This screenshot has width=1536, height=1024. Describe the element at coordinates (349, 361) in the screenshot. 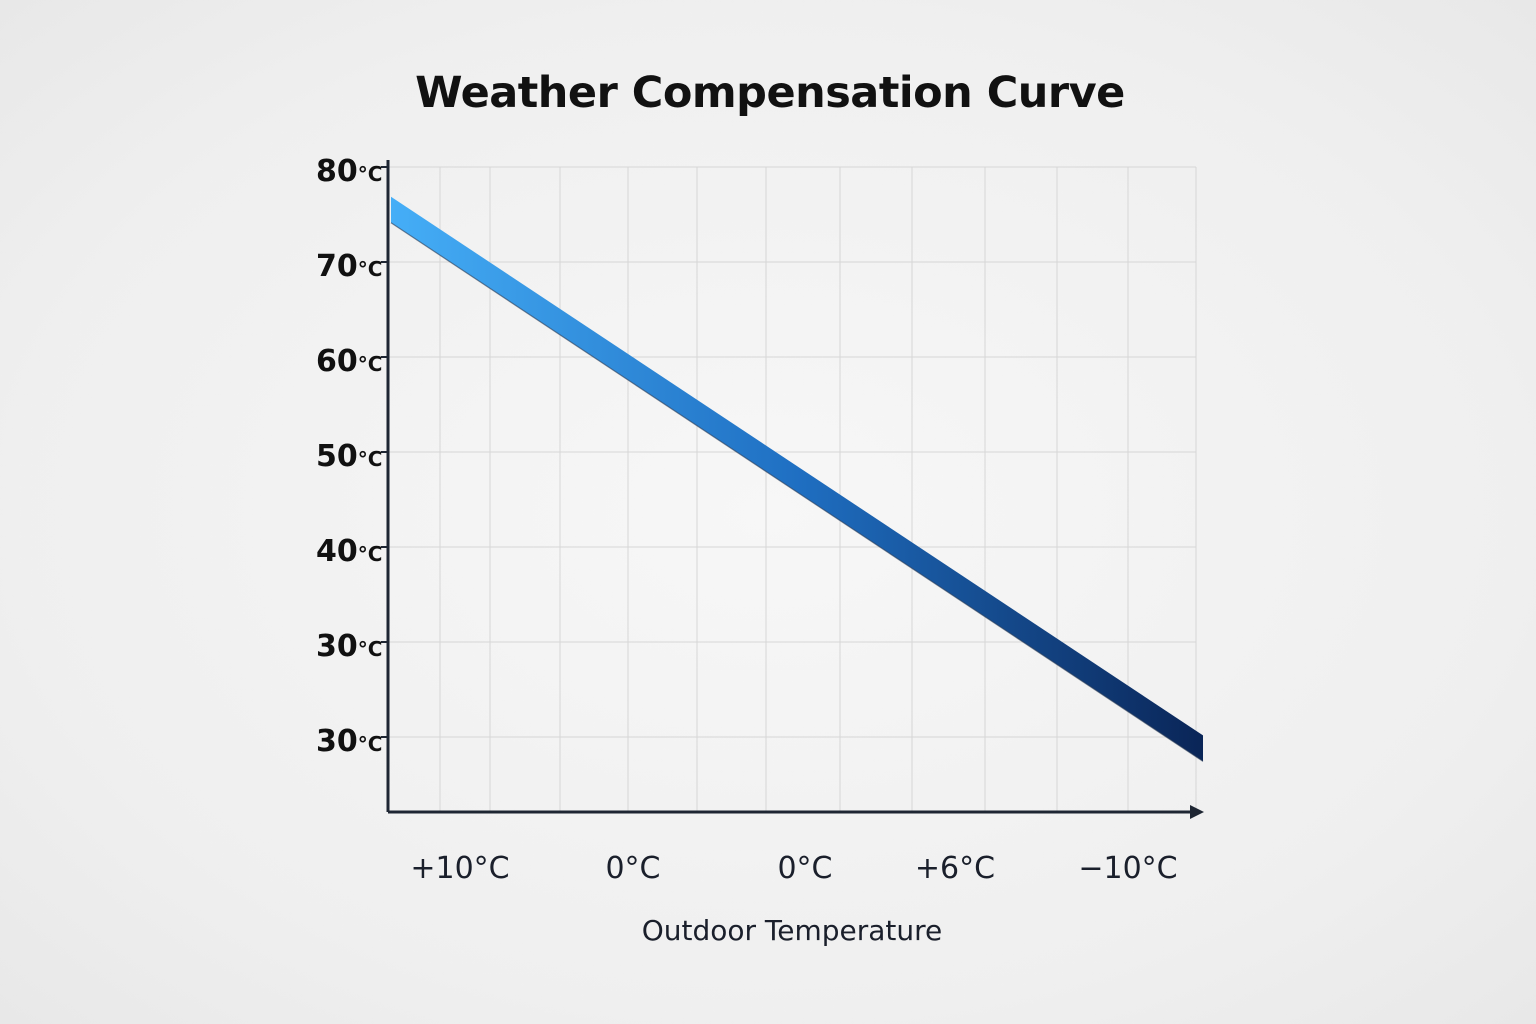

I see `y-tick-label: 60°C` at that location.